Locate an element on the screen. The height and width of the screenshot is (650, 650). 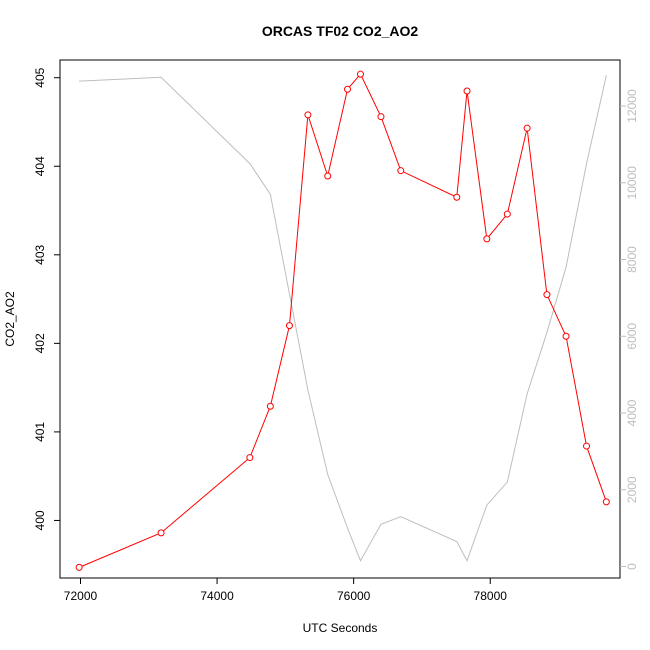
y-tick-label: 400 is located at coordinates (40, 520).